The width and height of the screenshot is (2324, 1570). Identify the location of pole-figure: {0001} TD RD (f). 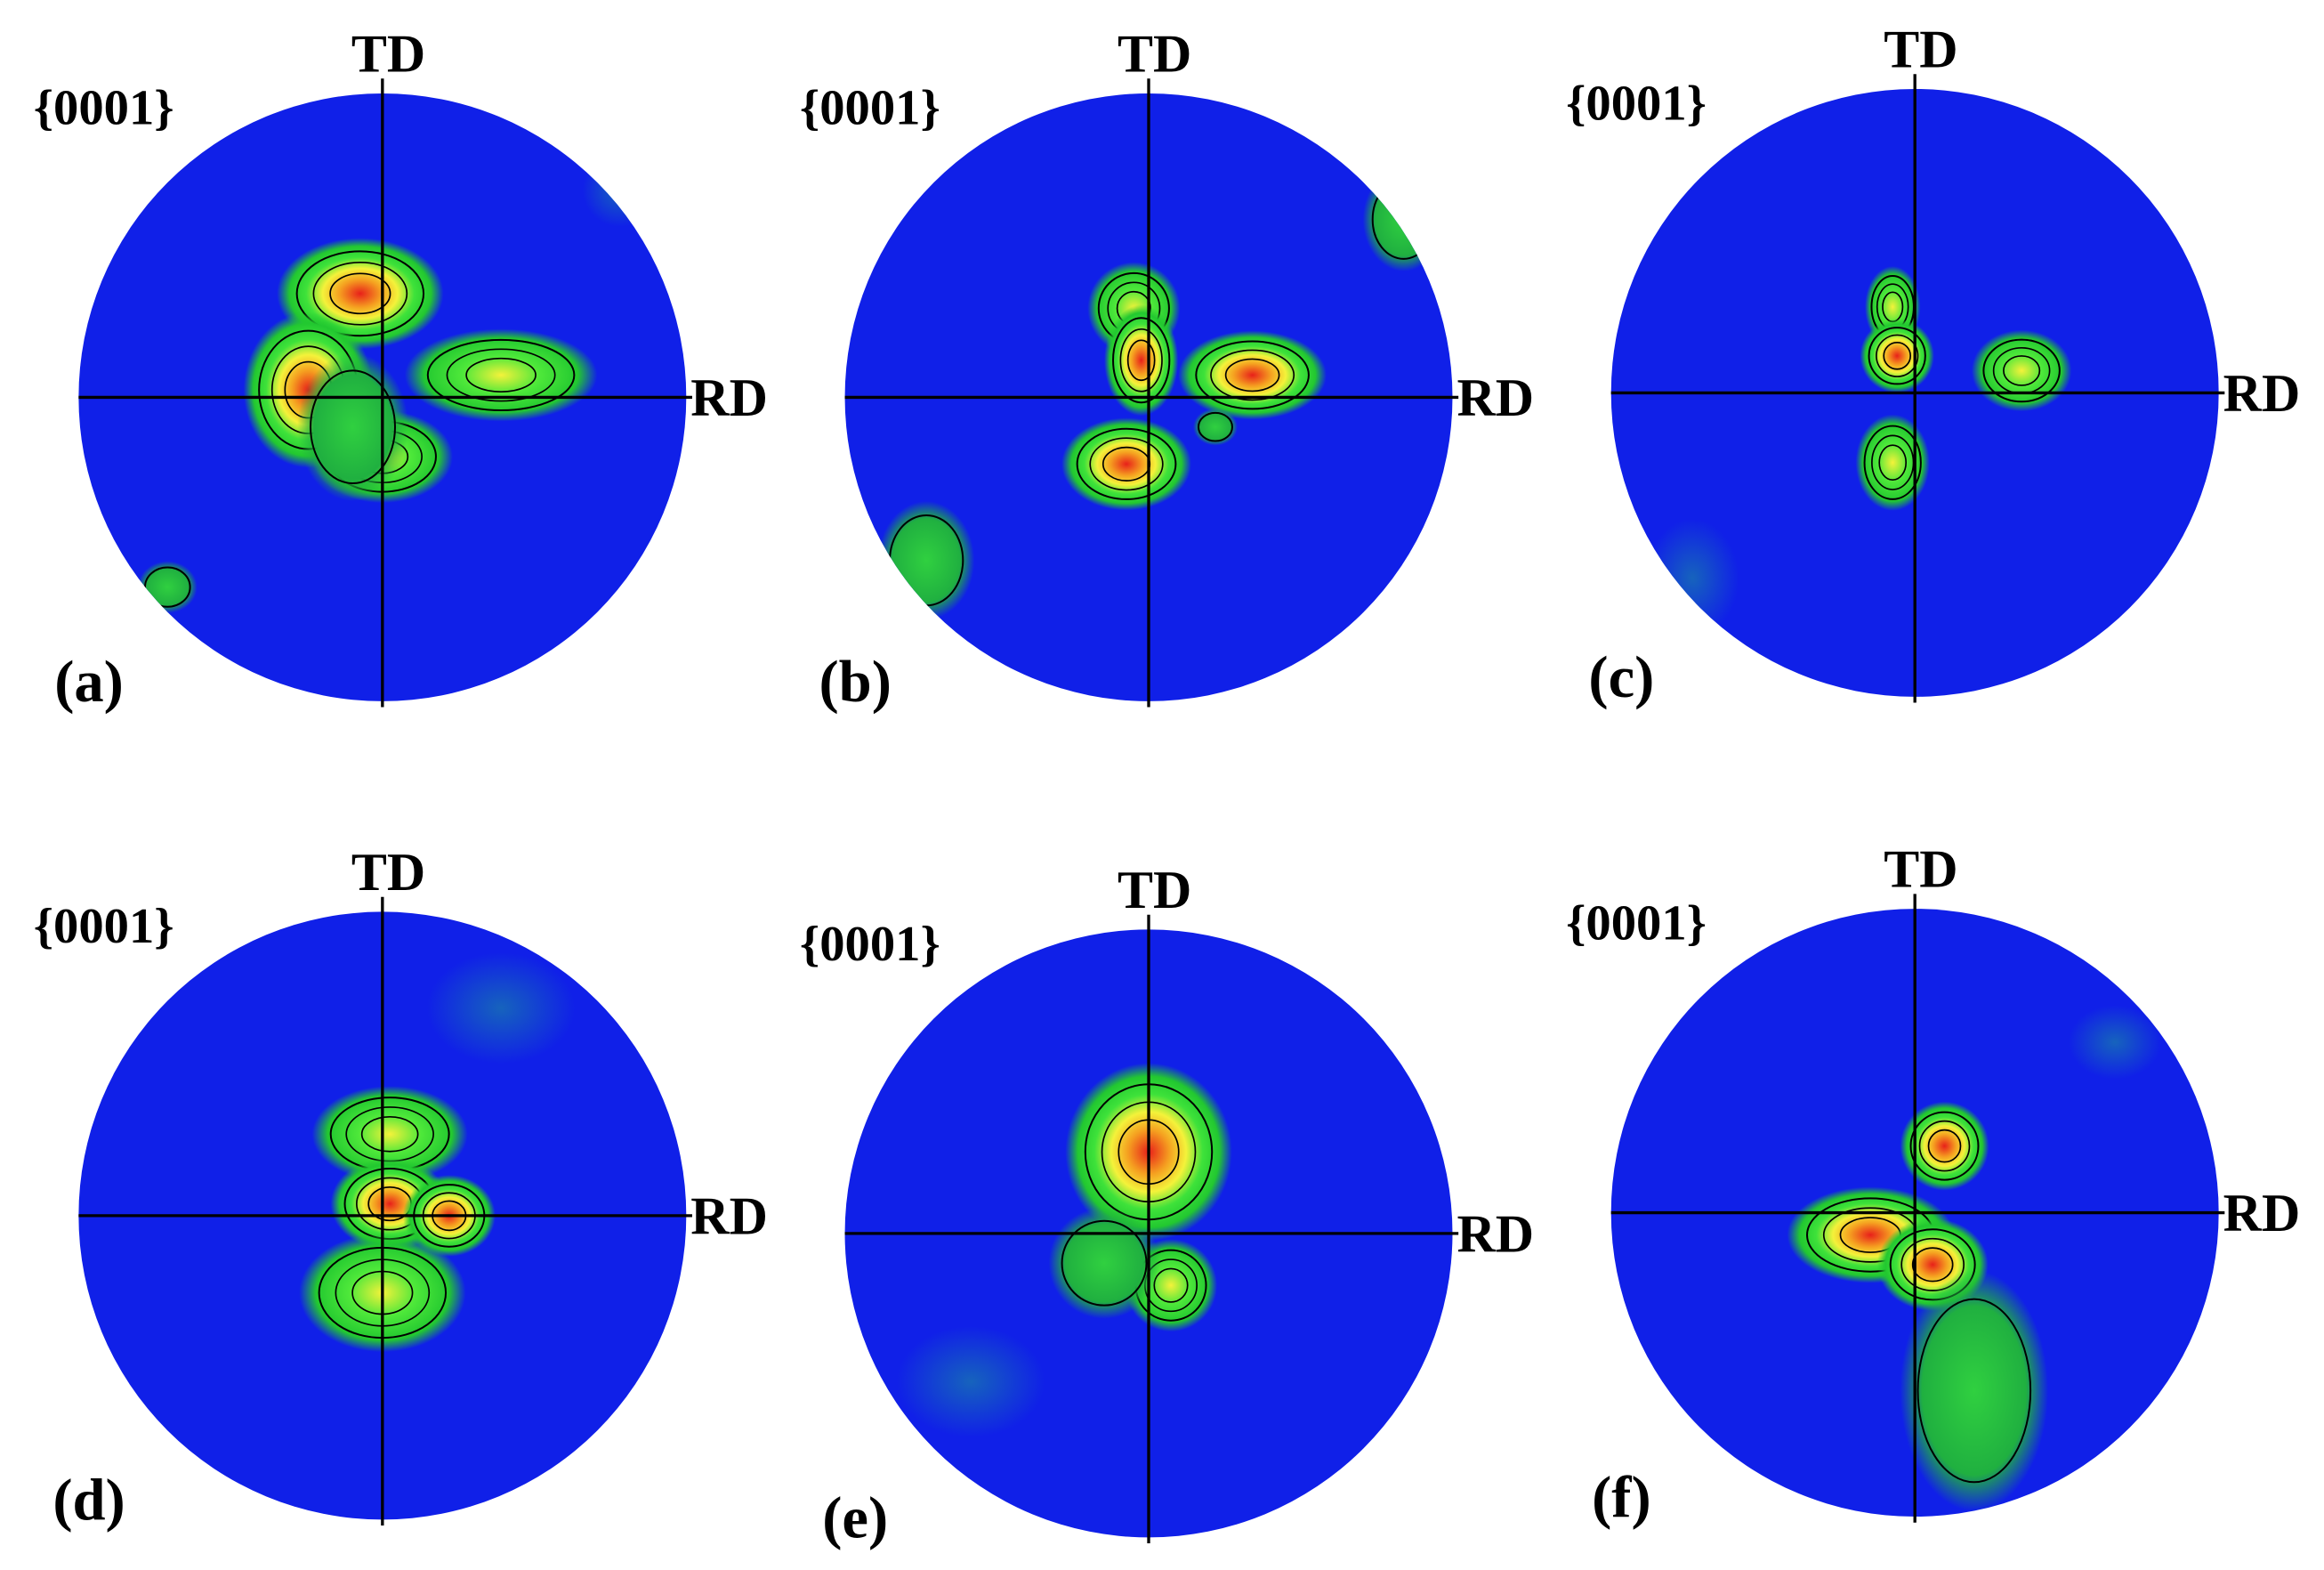
(1933, 1185).